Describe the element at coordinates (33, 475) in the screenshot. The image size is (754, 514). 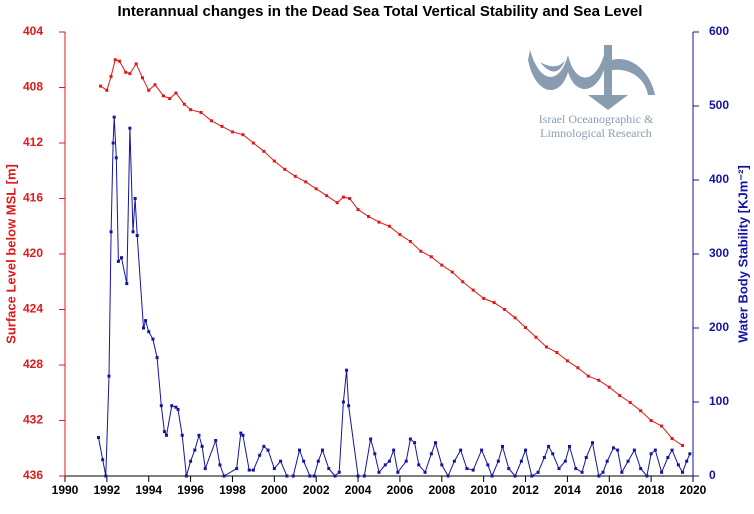
I see `y-tick-label: 436` at that location.